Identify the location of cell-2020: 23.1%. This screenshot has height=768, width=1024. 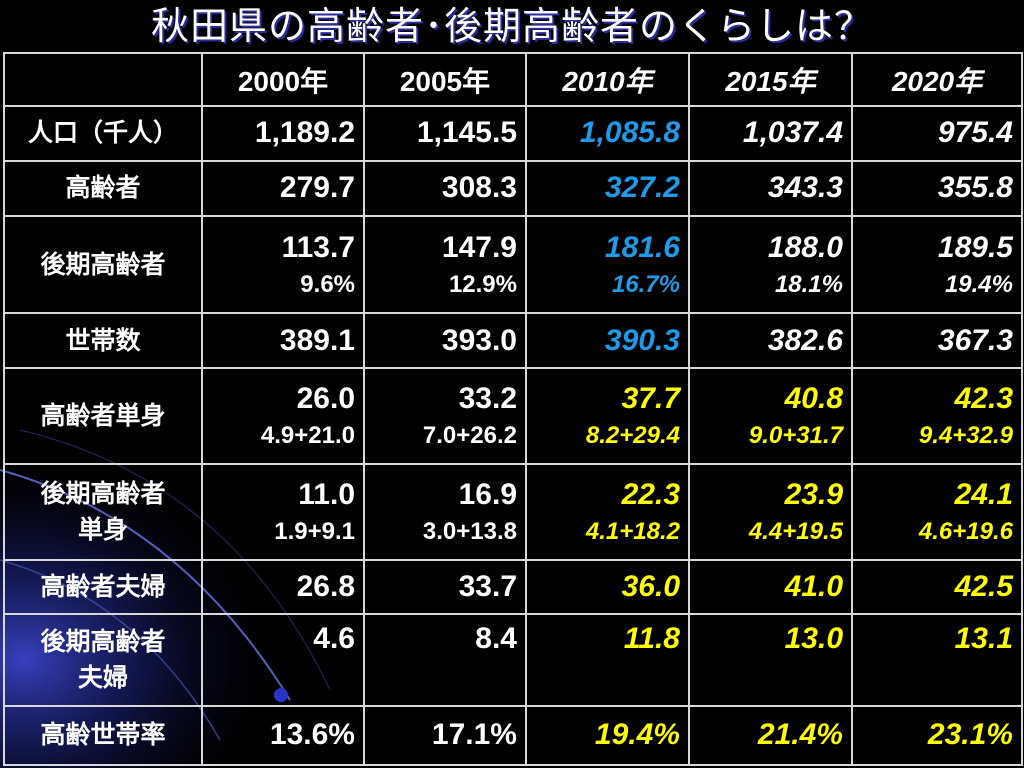
(937, 735).